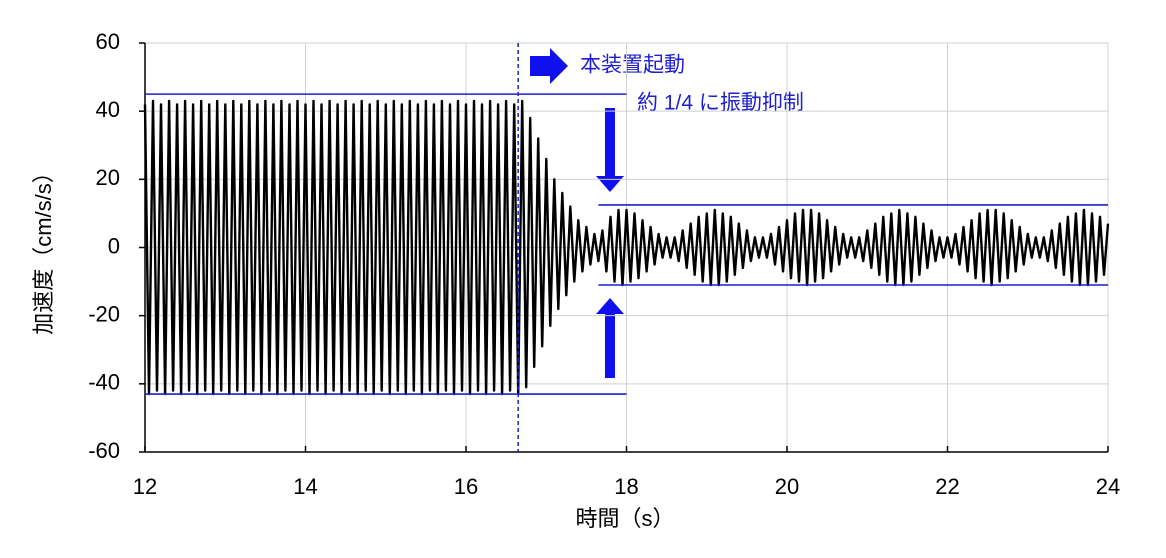 The image size is (1166, 558). Describe the element at coordinates (626, 486) in the screenshot. I see `x-tick-label: 18` at that location.